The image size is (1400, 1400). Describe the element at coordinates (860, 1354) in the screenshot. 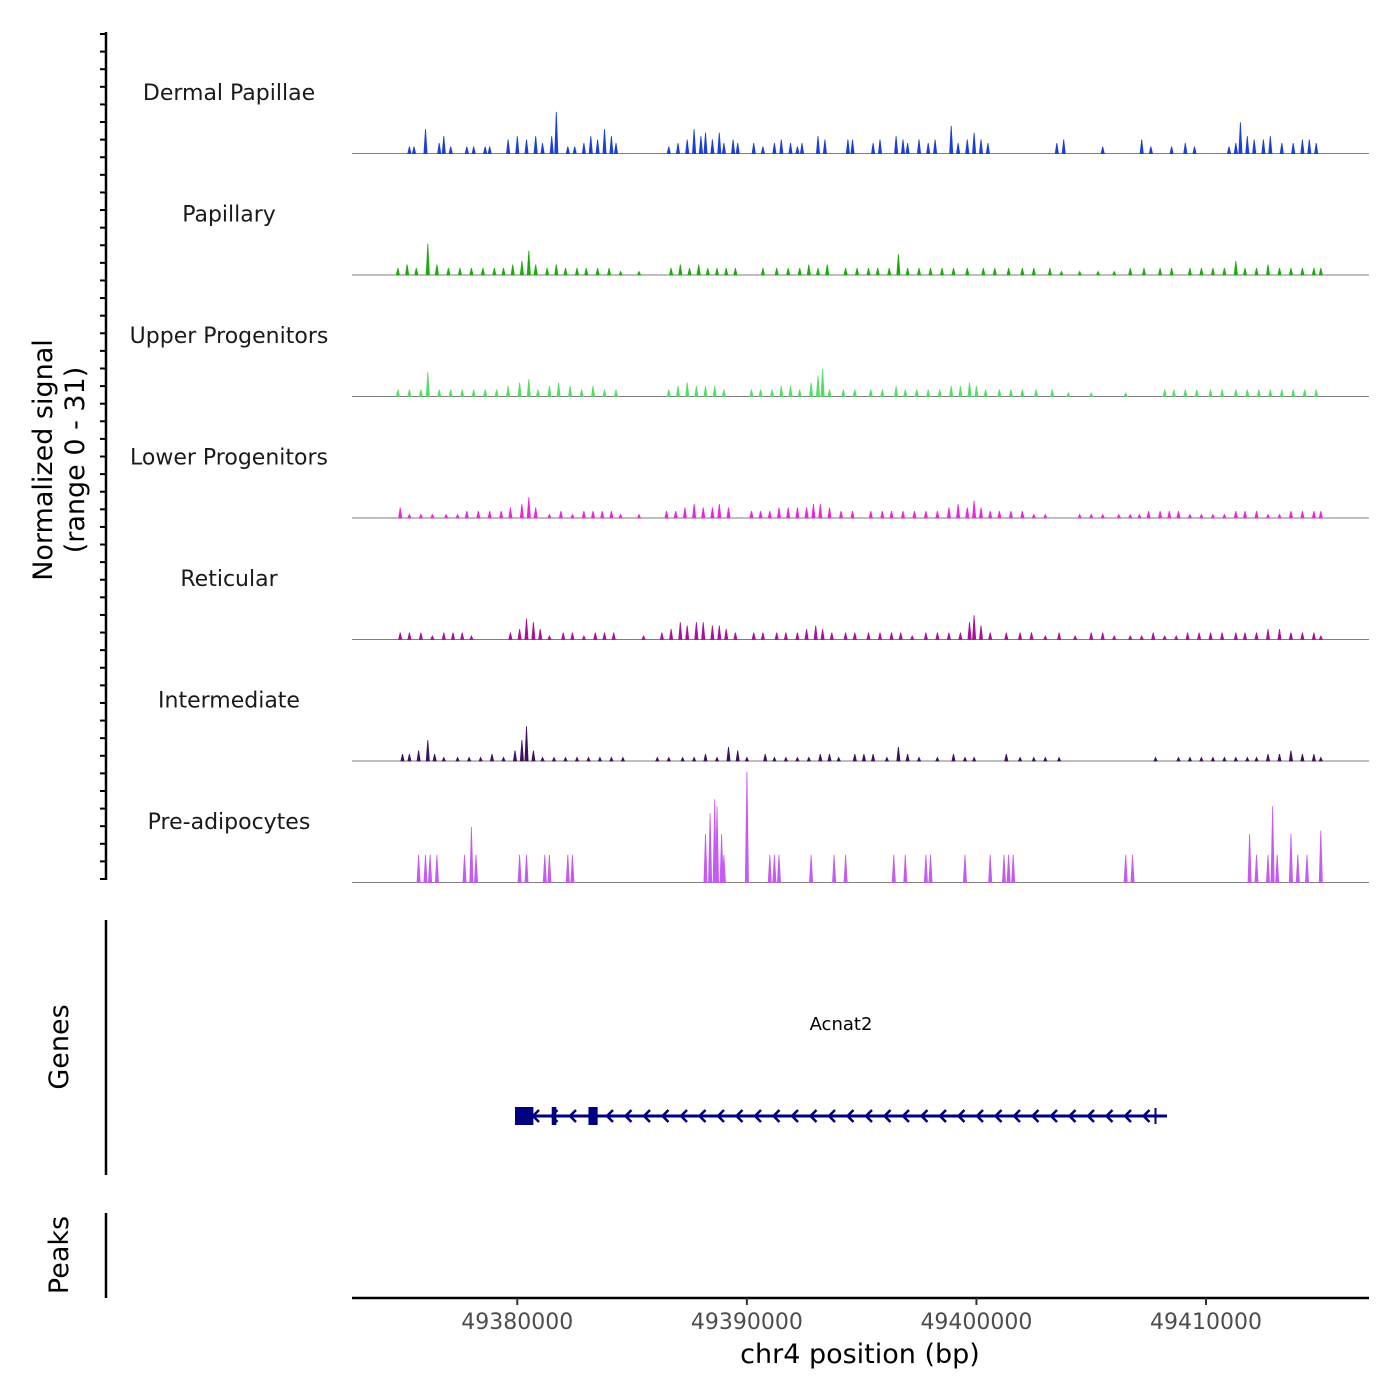

I see `x-axis-label: chr4 position (bp)` at that location.